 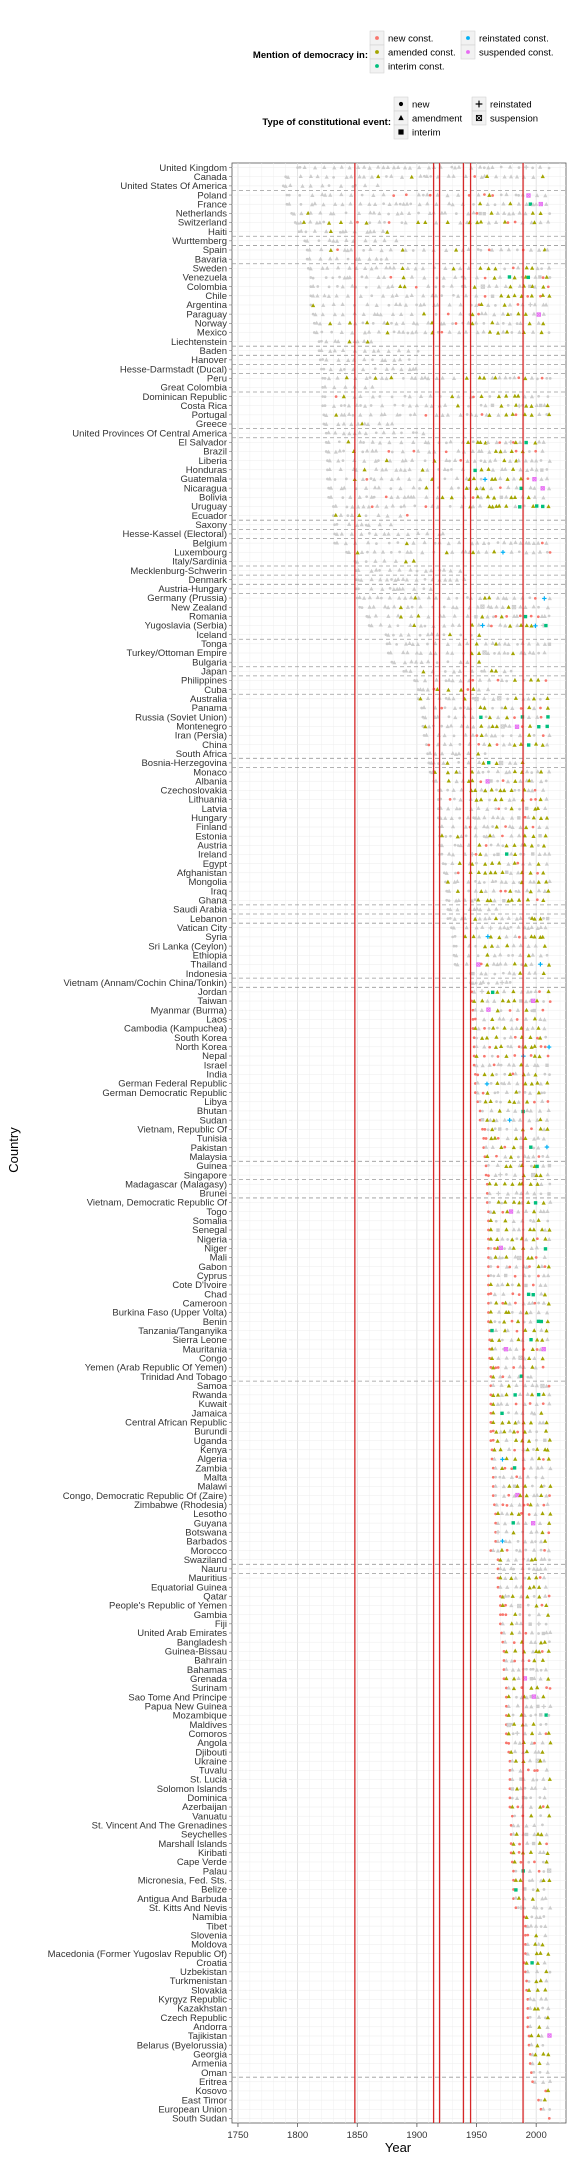 What do you see at coordinates (541, 1541) in the screenshot?
I see `p-barbados-event` at bounding box center [541, 1541].